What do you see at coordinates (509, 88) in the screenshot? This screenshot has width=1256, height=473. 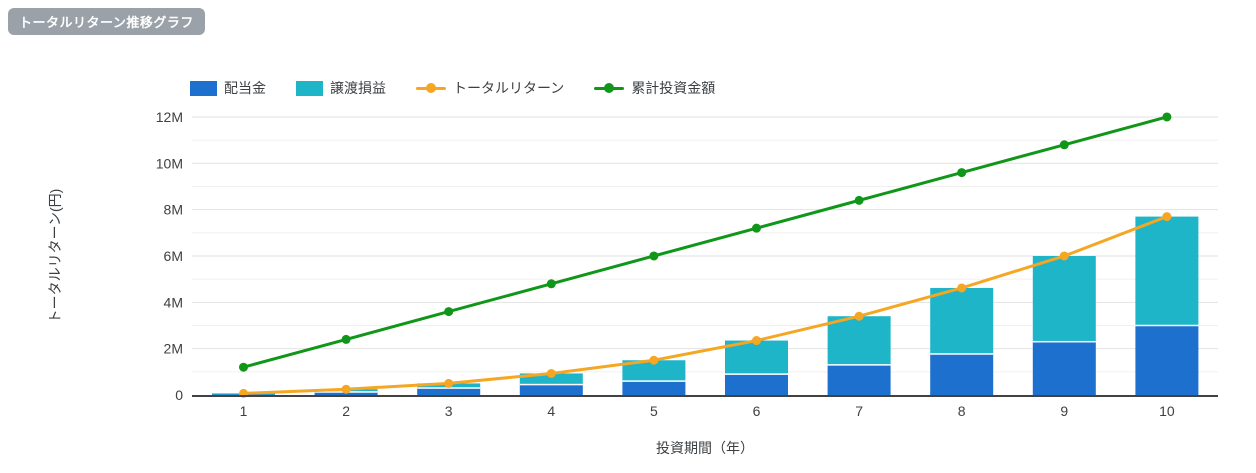 I see `legend-label-total-return: トータルリターン` at bounding box center [509, 88].